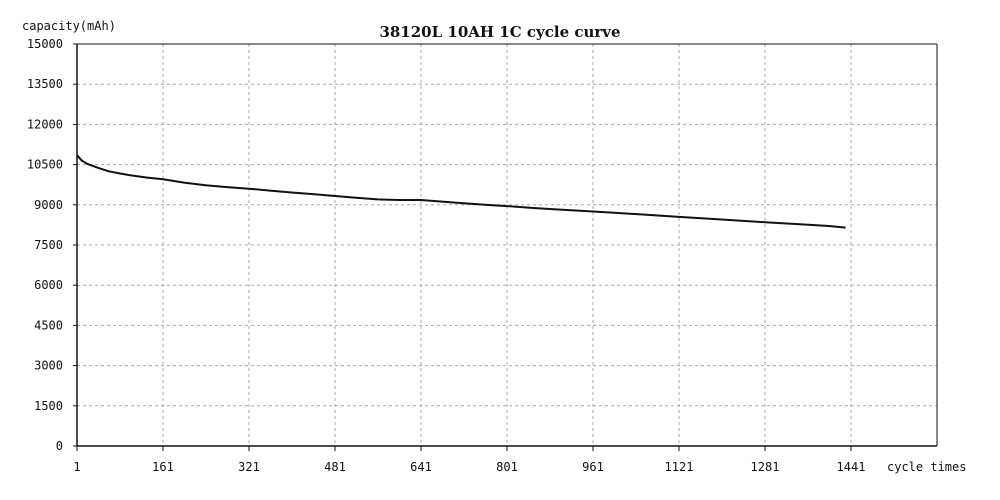  Describe the element at coordinates (69, 26) in the screenshot. I see `y-axis-label: capacity(mAh)` at that location.